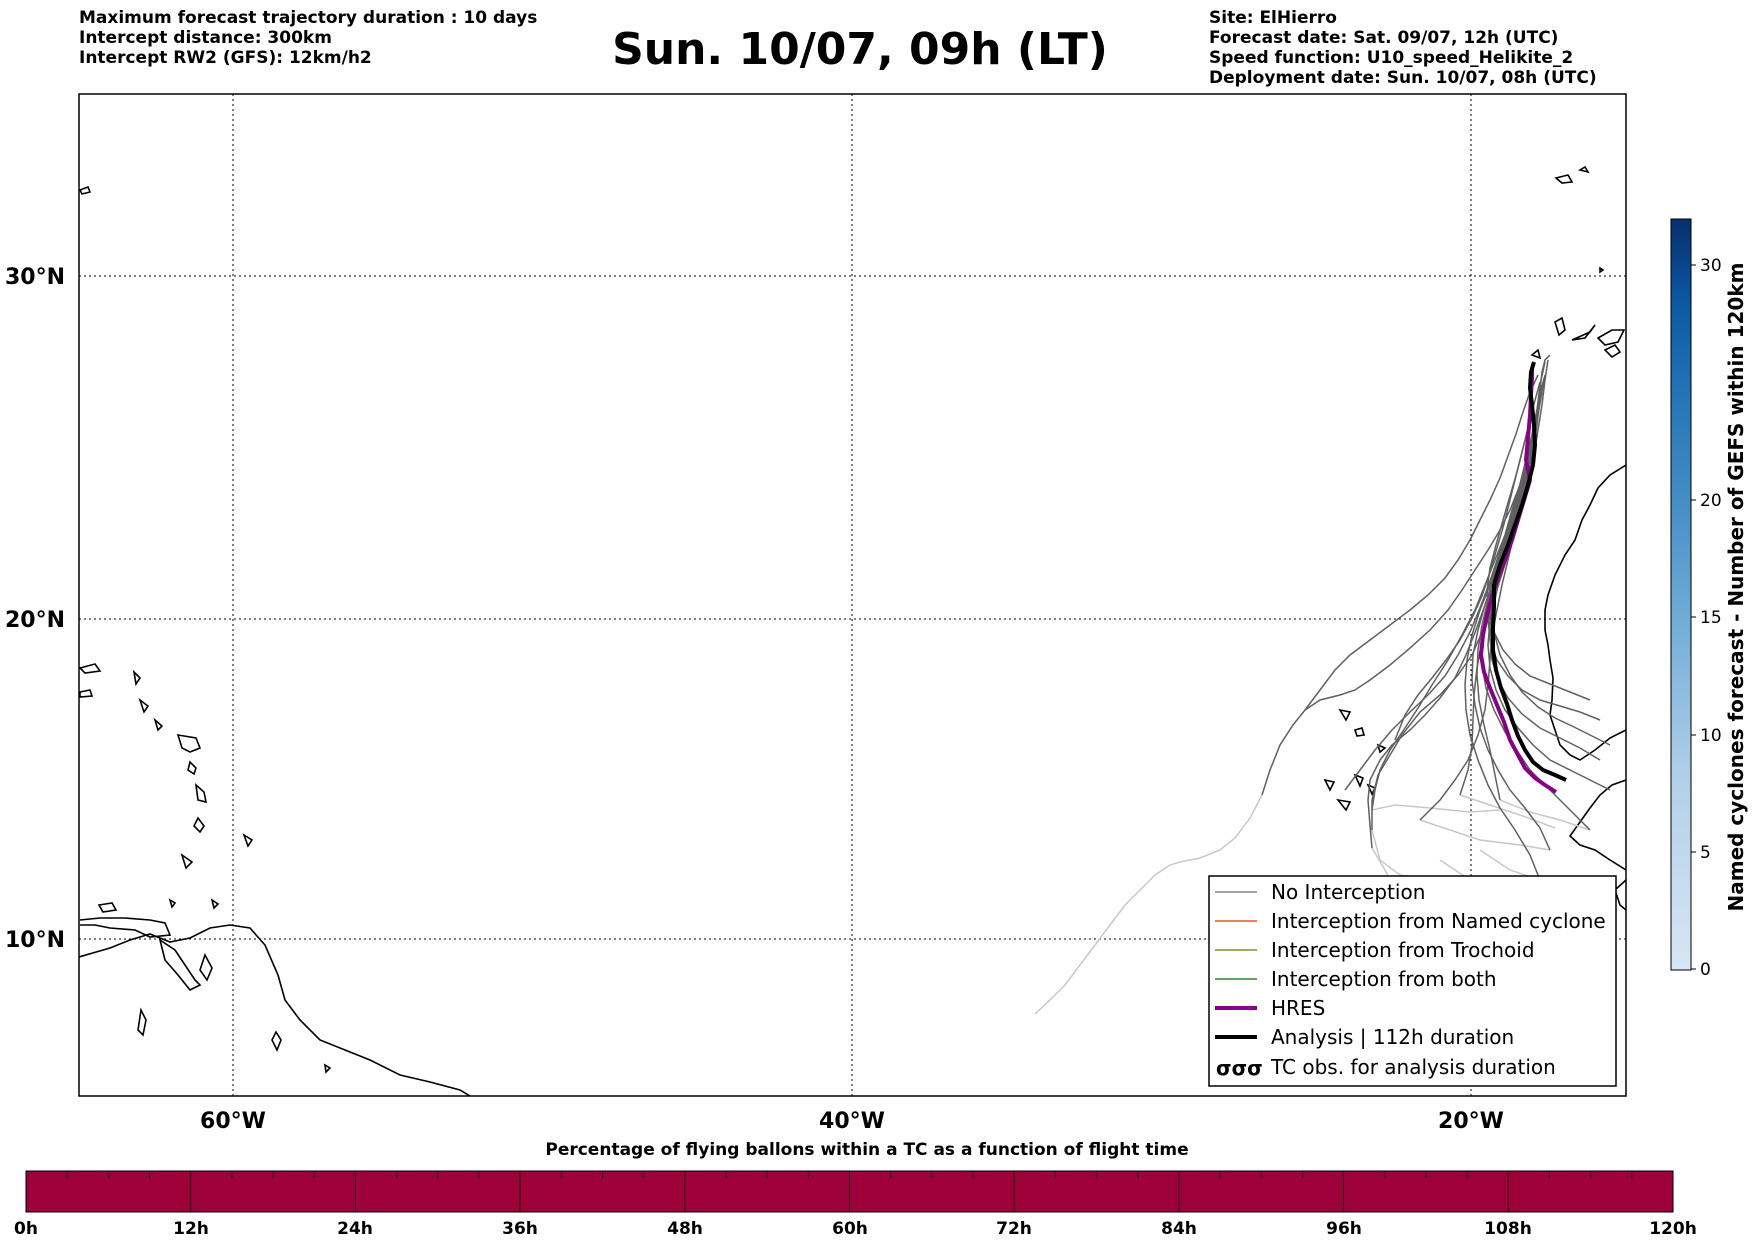  Describe the element at coordinates (191, 1229) in the screenshot. I see `flight-tick-12h: 12h` at that location.